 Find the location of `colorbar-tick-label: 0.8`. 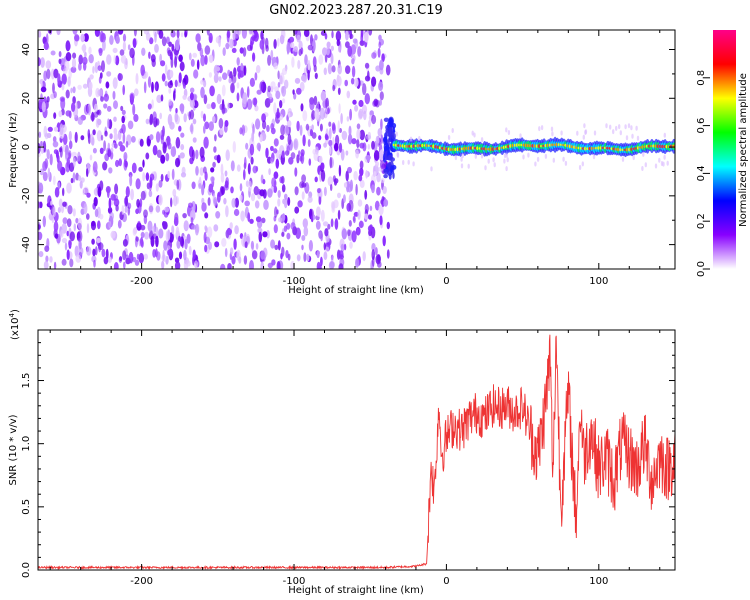

colorbar-tick-label: 0.8 is located at coordinates (701, 78).